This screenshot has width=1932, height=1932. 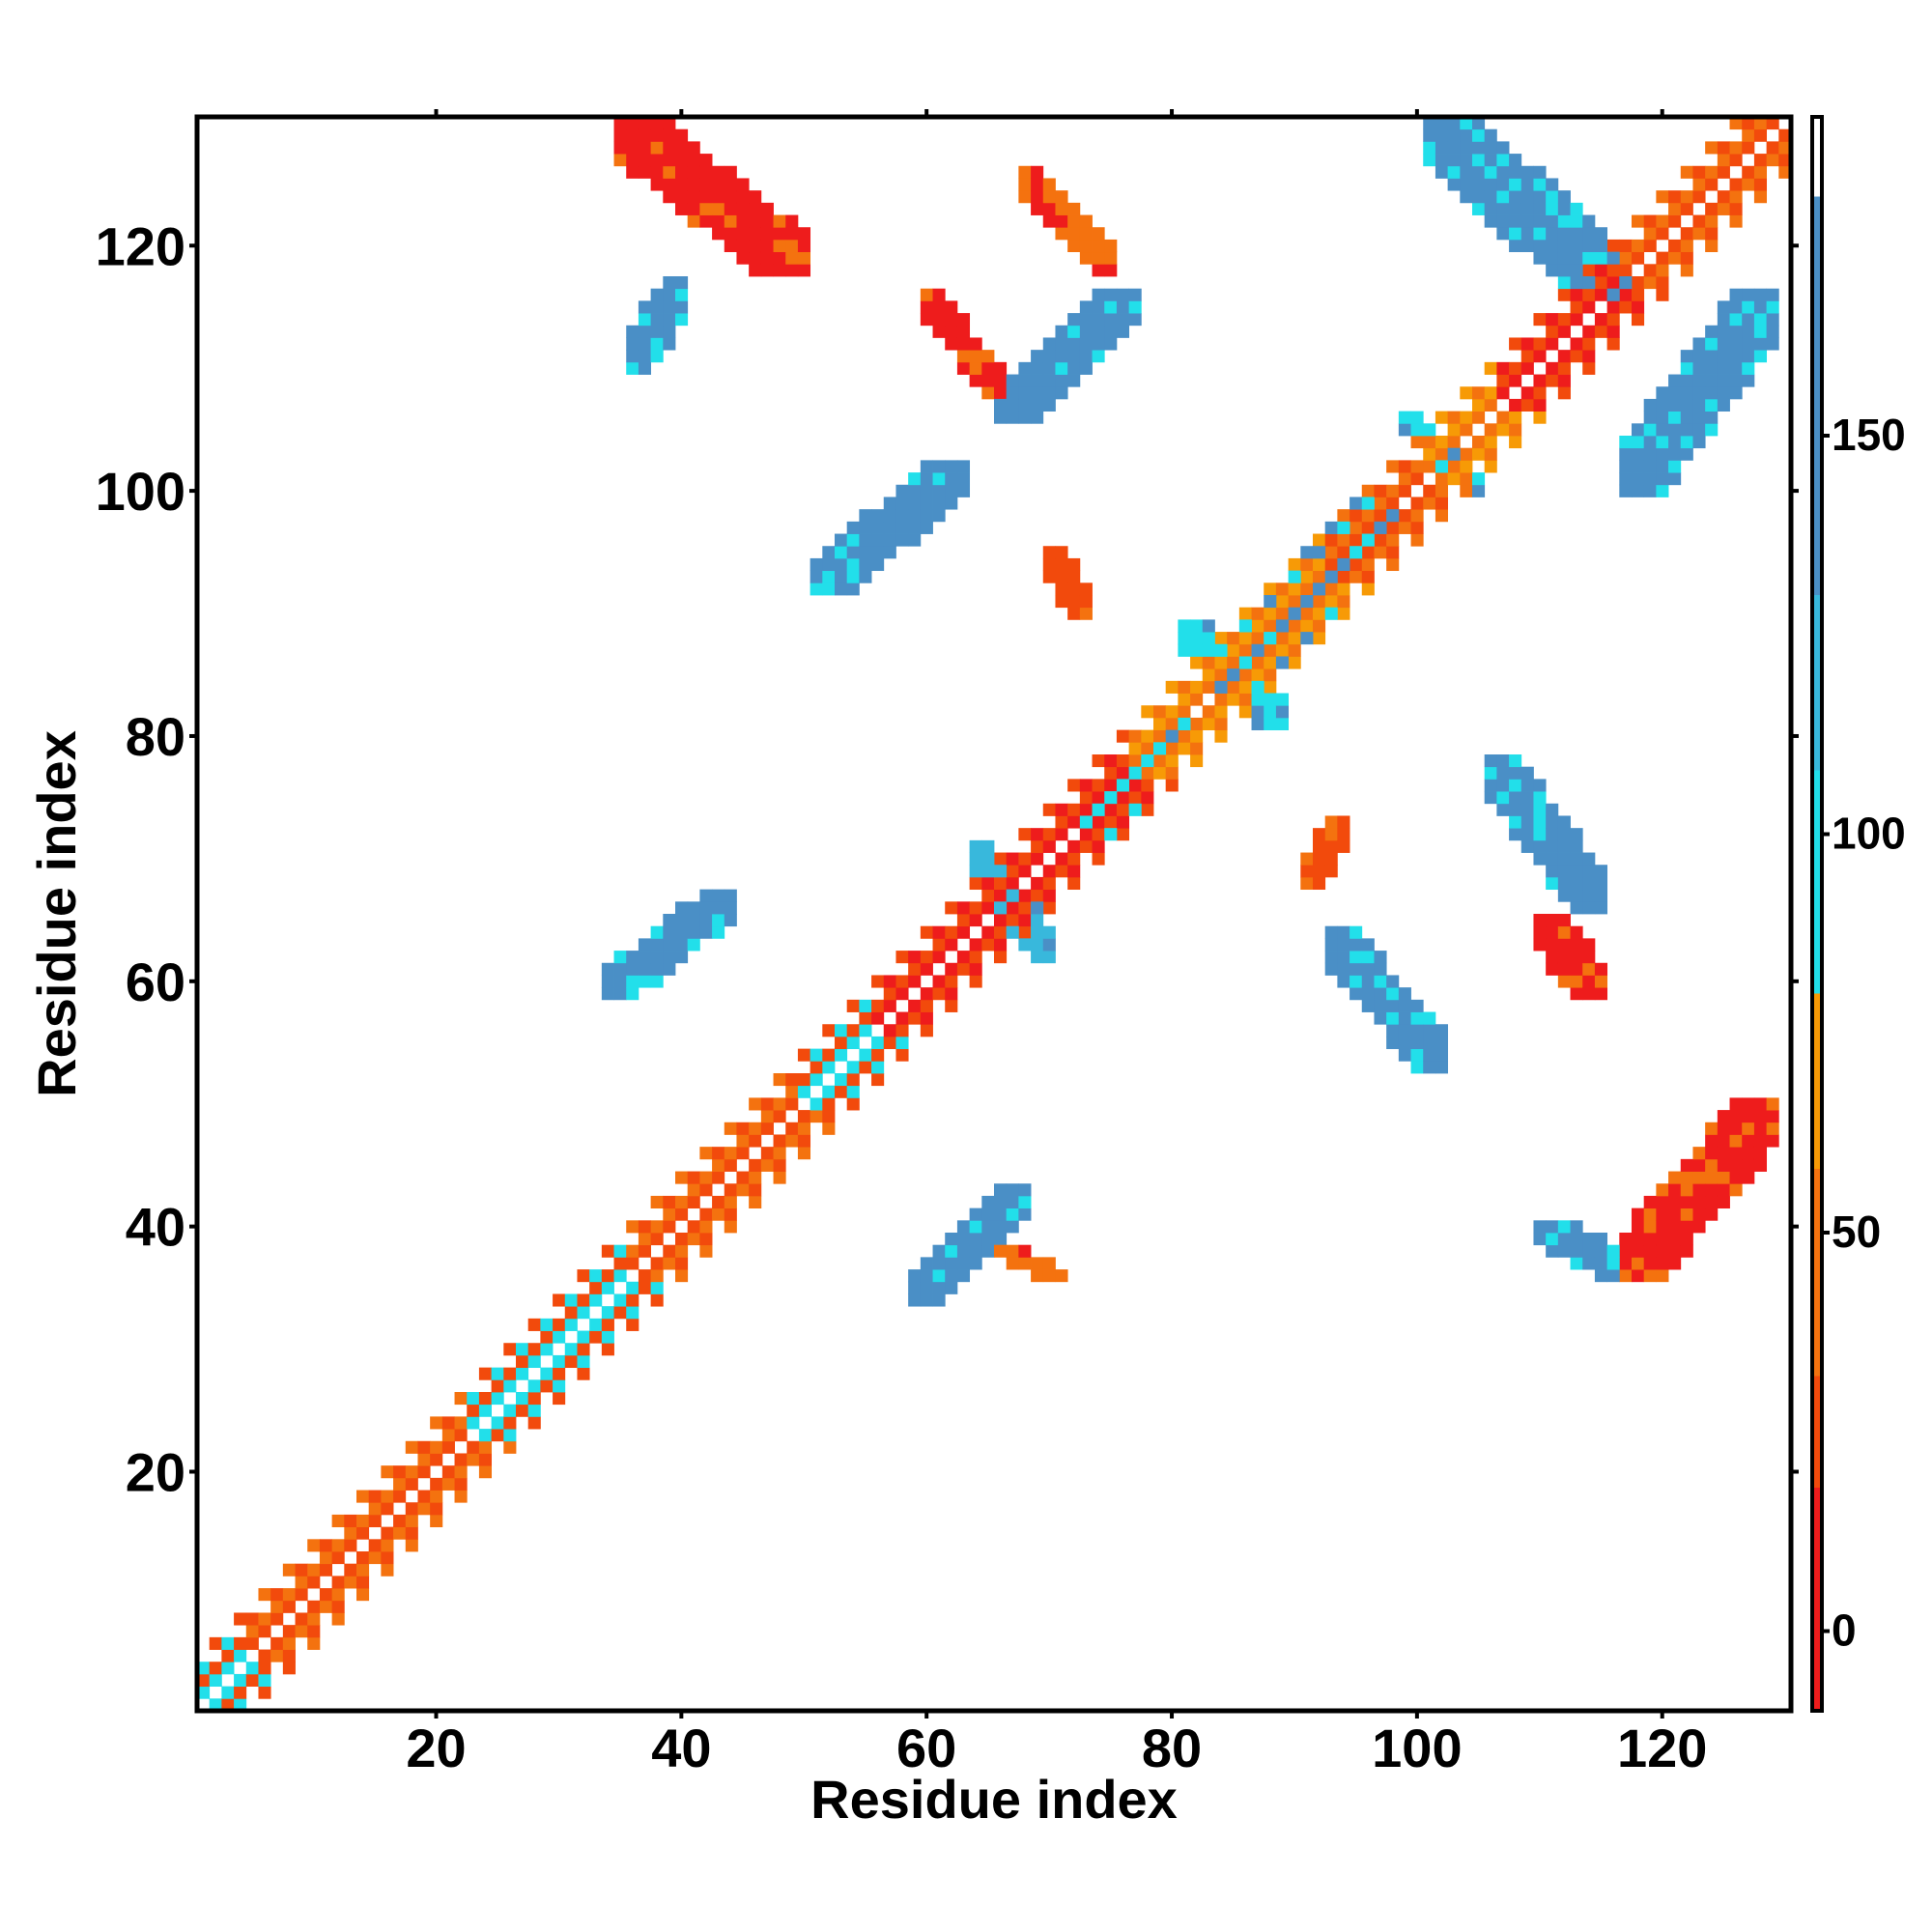 I want to click on colorbar-band, so click(x=1817, y=1599).